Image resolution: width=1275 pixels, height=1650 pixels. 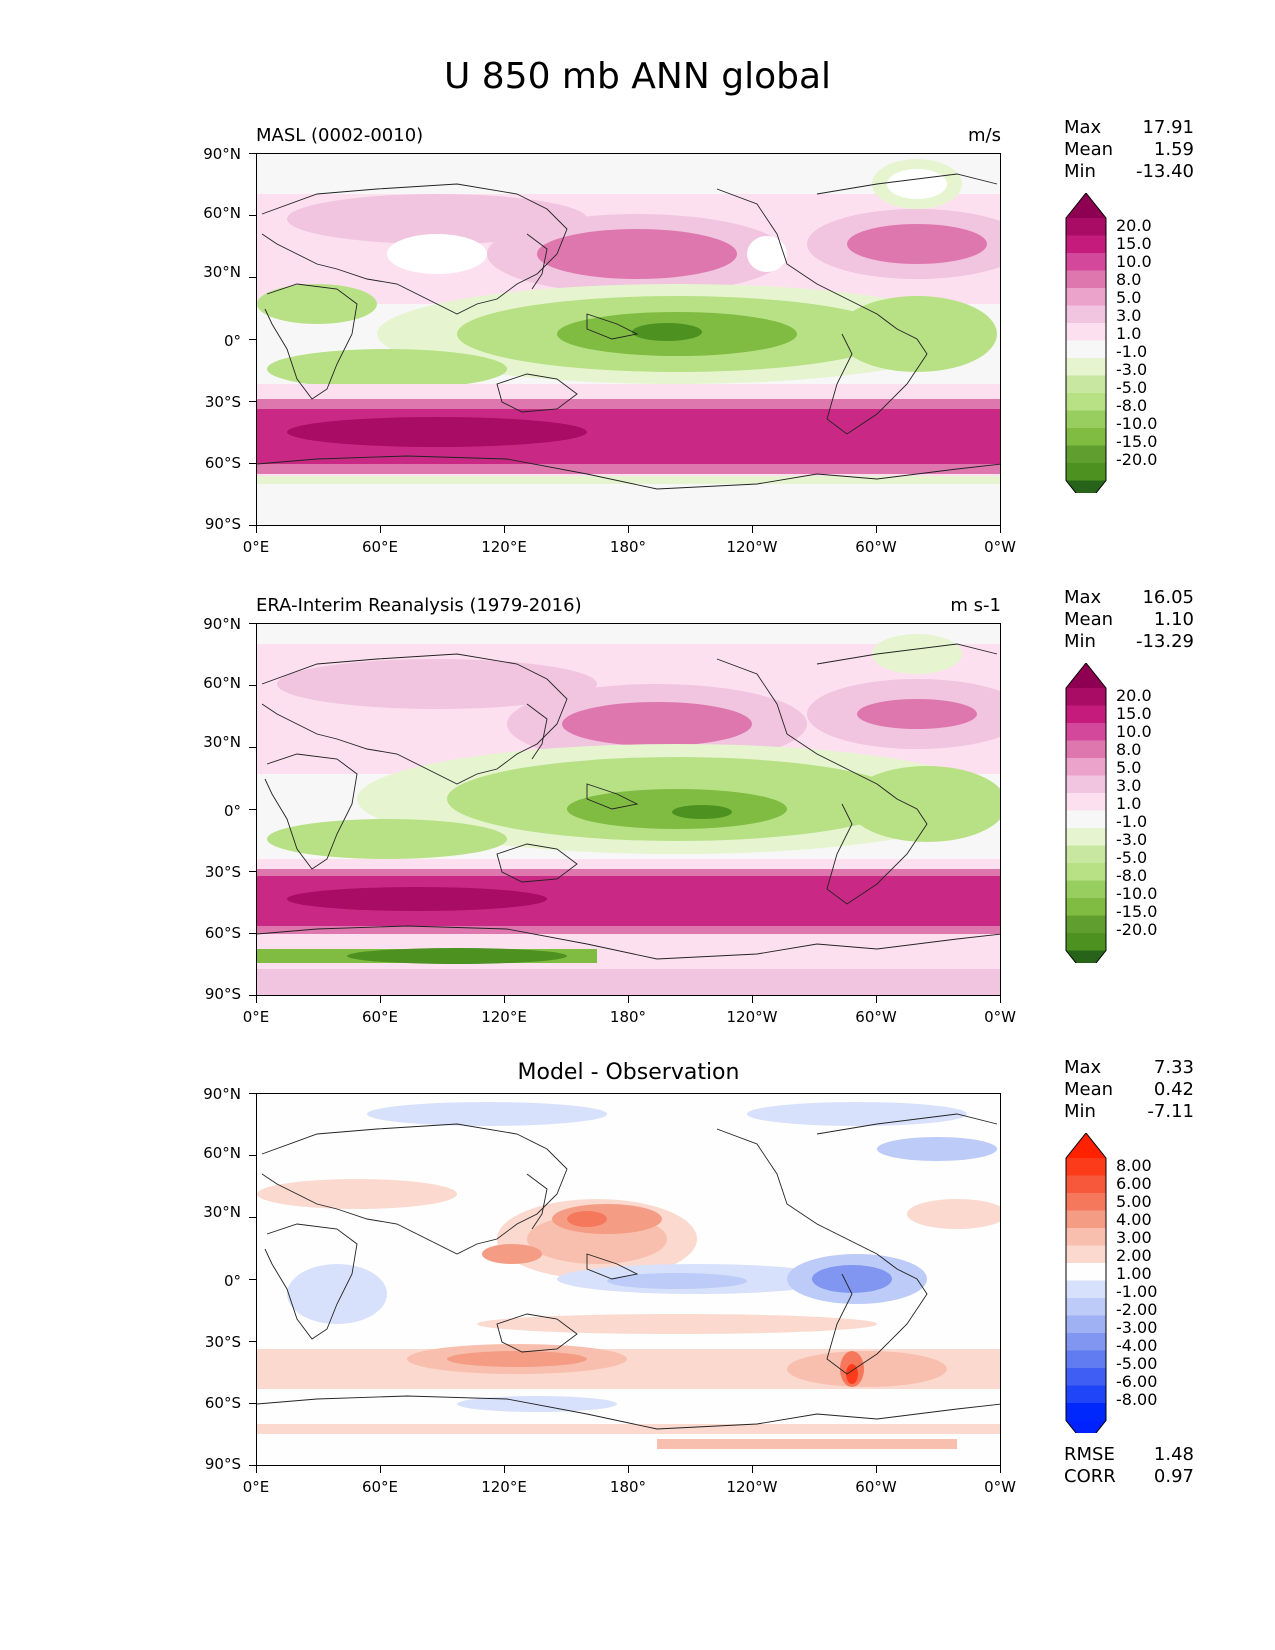 I want to click on stats-box: Max 16.05 Mean 1.10 Min -13.29, so click(x=1129, y=619).